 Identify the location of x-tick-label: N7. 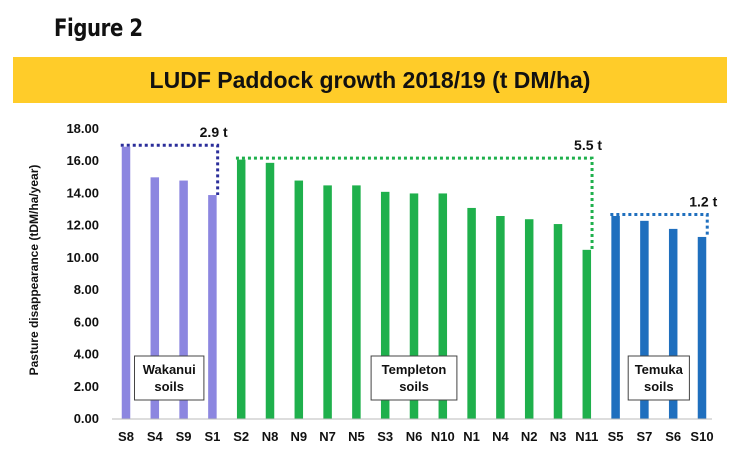
(327, 436).